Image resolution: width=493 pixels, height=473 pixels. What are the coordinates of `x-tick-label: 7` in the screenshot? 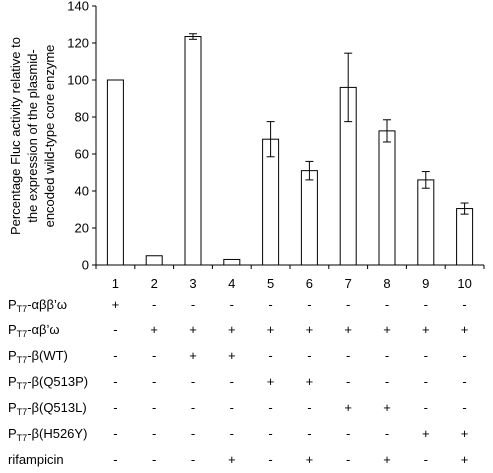 It's located at (348, 283).